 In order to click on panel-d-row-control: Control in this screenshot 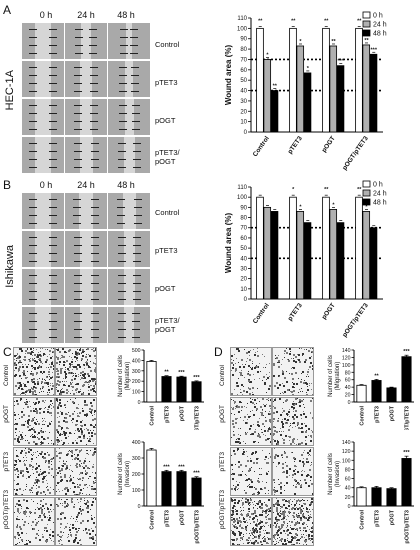, I will do `click(222, 375)`.